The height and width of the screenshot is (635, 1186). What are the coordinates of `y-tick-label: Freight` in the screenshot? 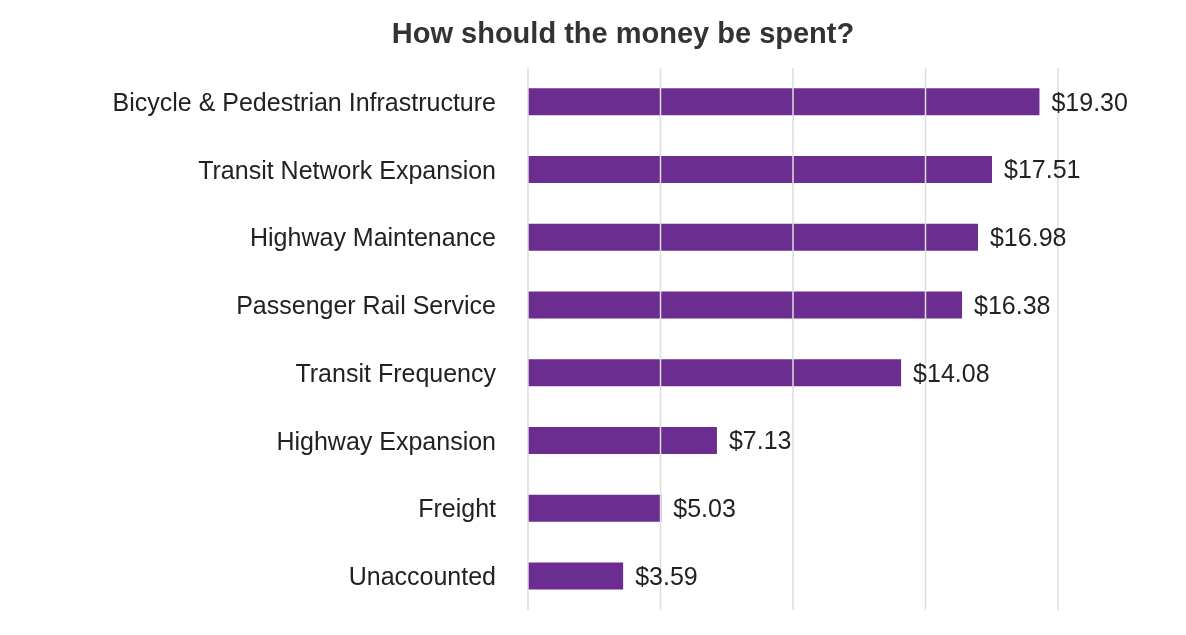 It's located at (457, 508).